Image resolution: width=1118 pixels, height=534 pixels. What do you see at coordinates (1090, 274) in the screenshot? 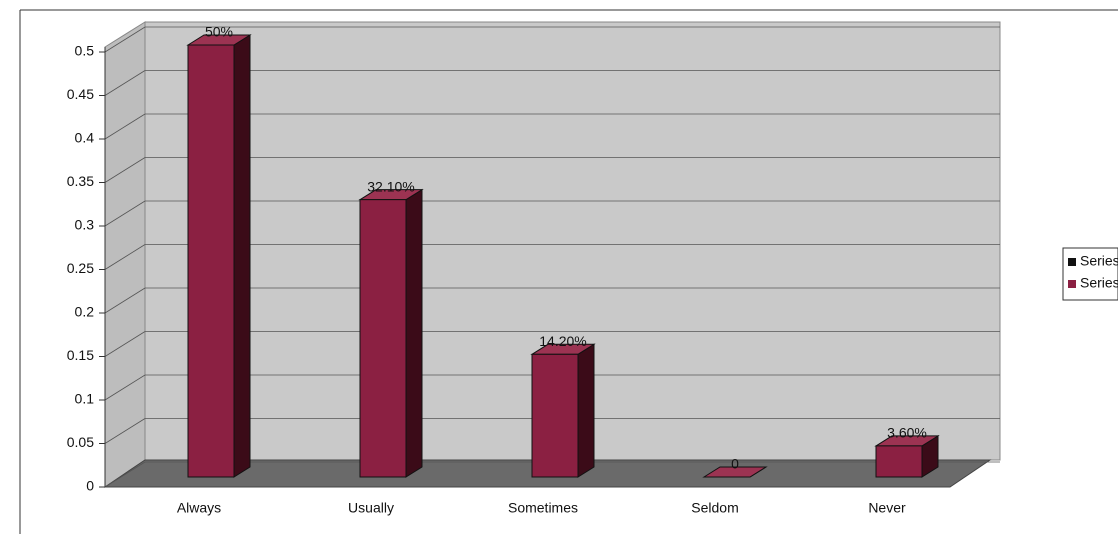
I see `legend` at bounding box center [1090, 274].